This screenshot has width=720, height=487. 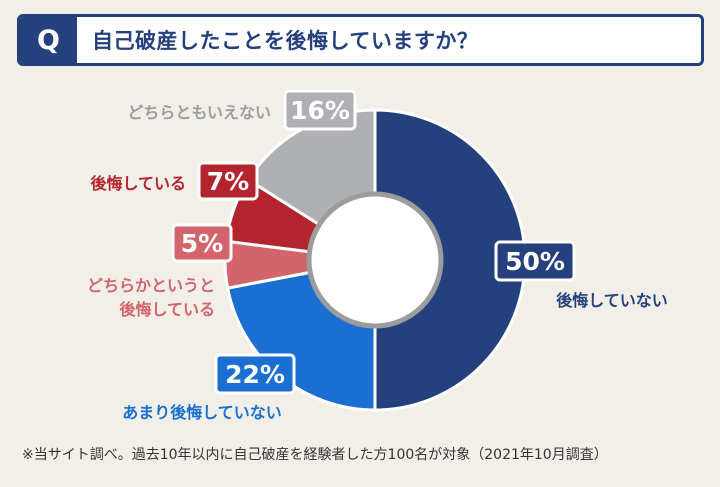 What do you see at coordinates (375, 260) in the screenshot?
I see `inner-ring` at bounding box center [375, 260].